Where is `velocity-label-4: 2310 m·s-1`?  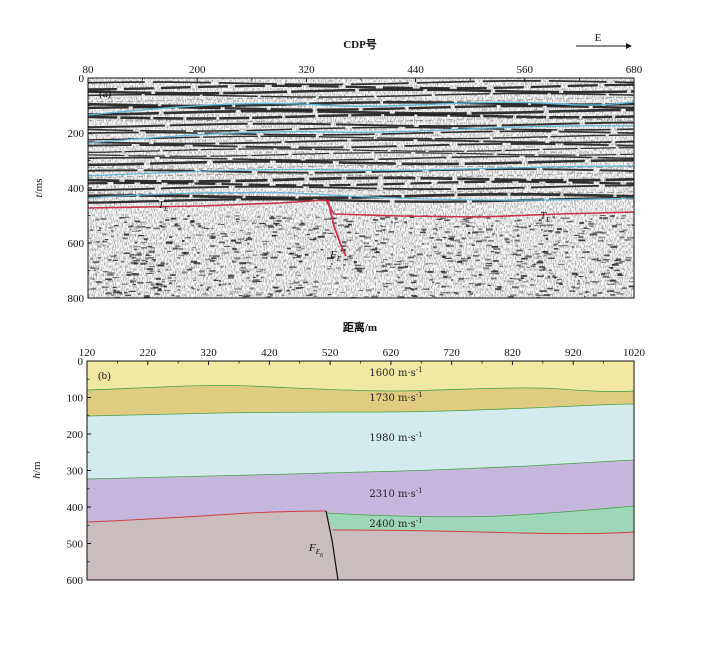
velocity-label-4: 2310 m·s-1 is located at coordinates (395, 493).